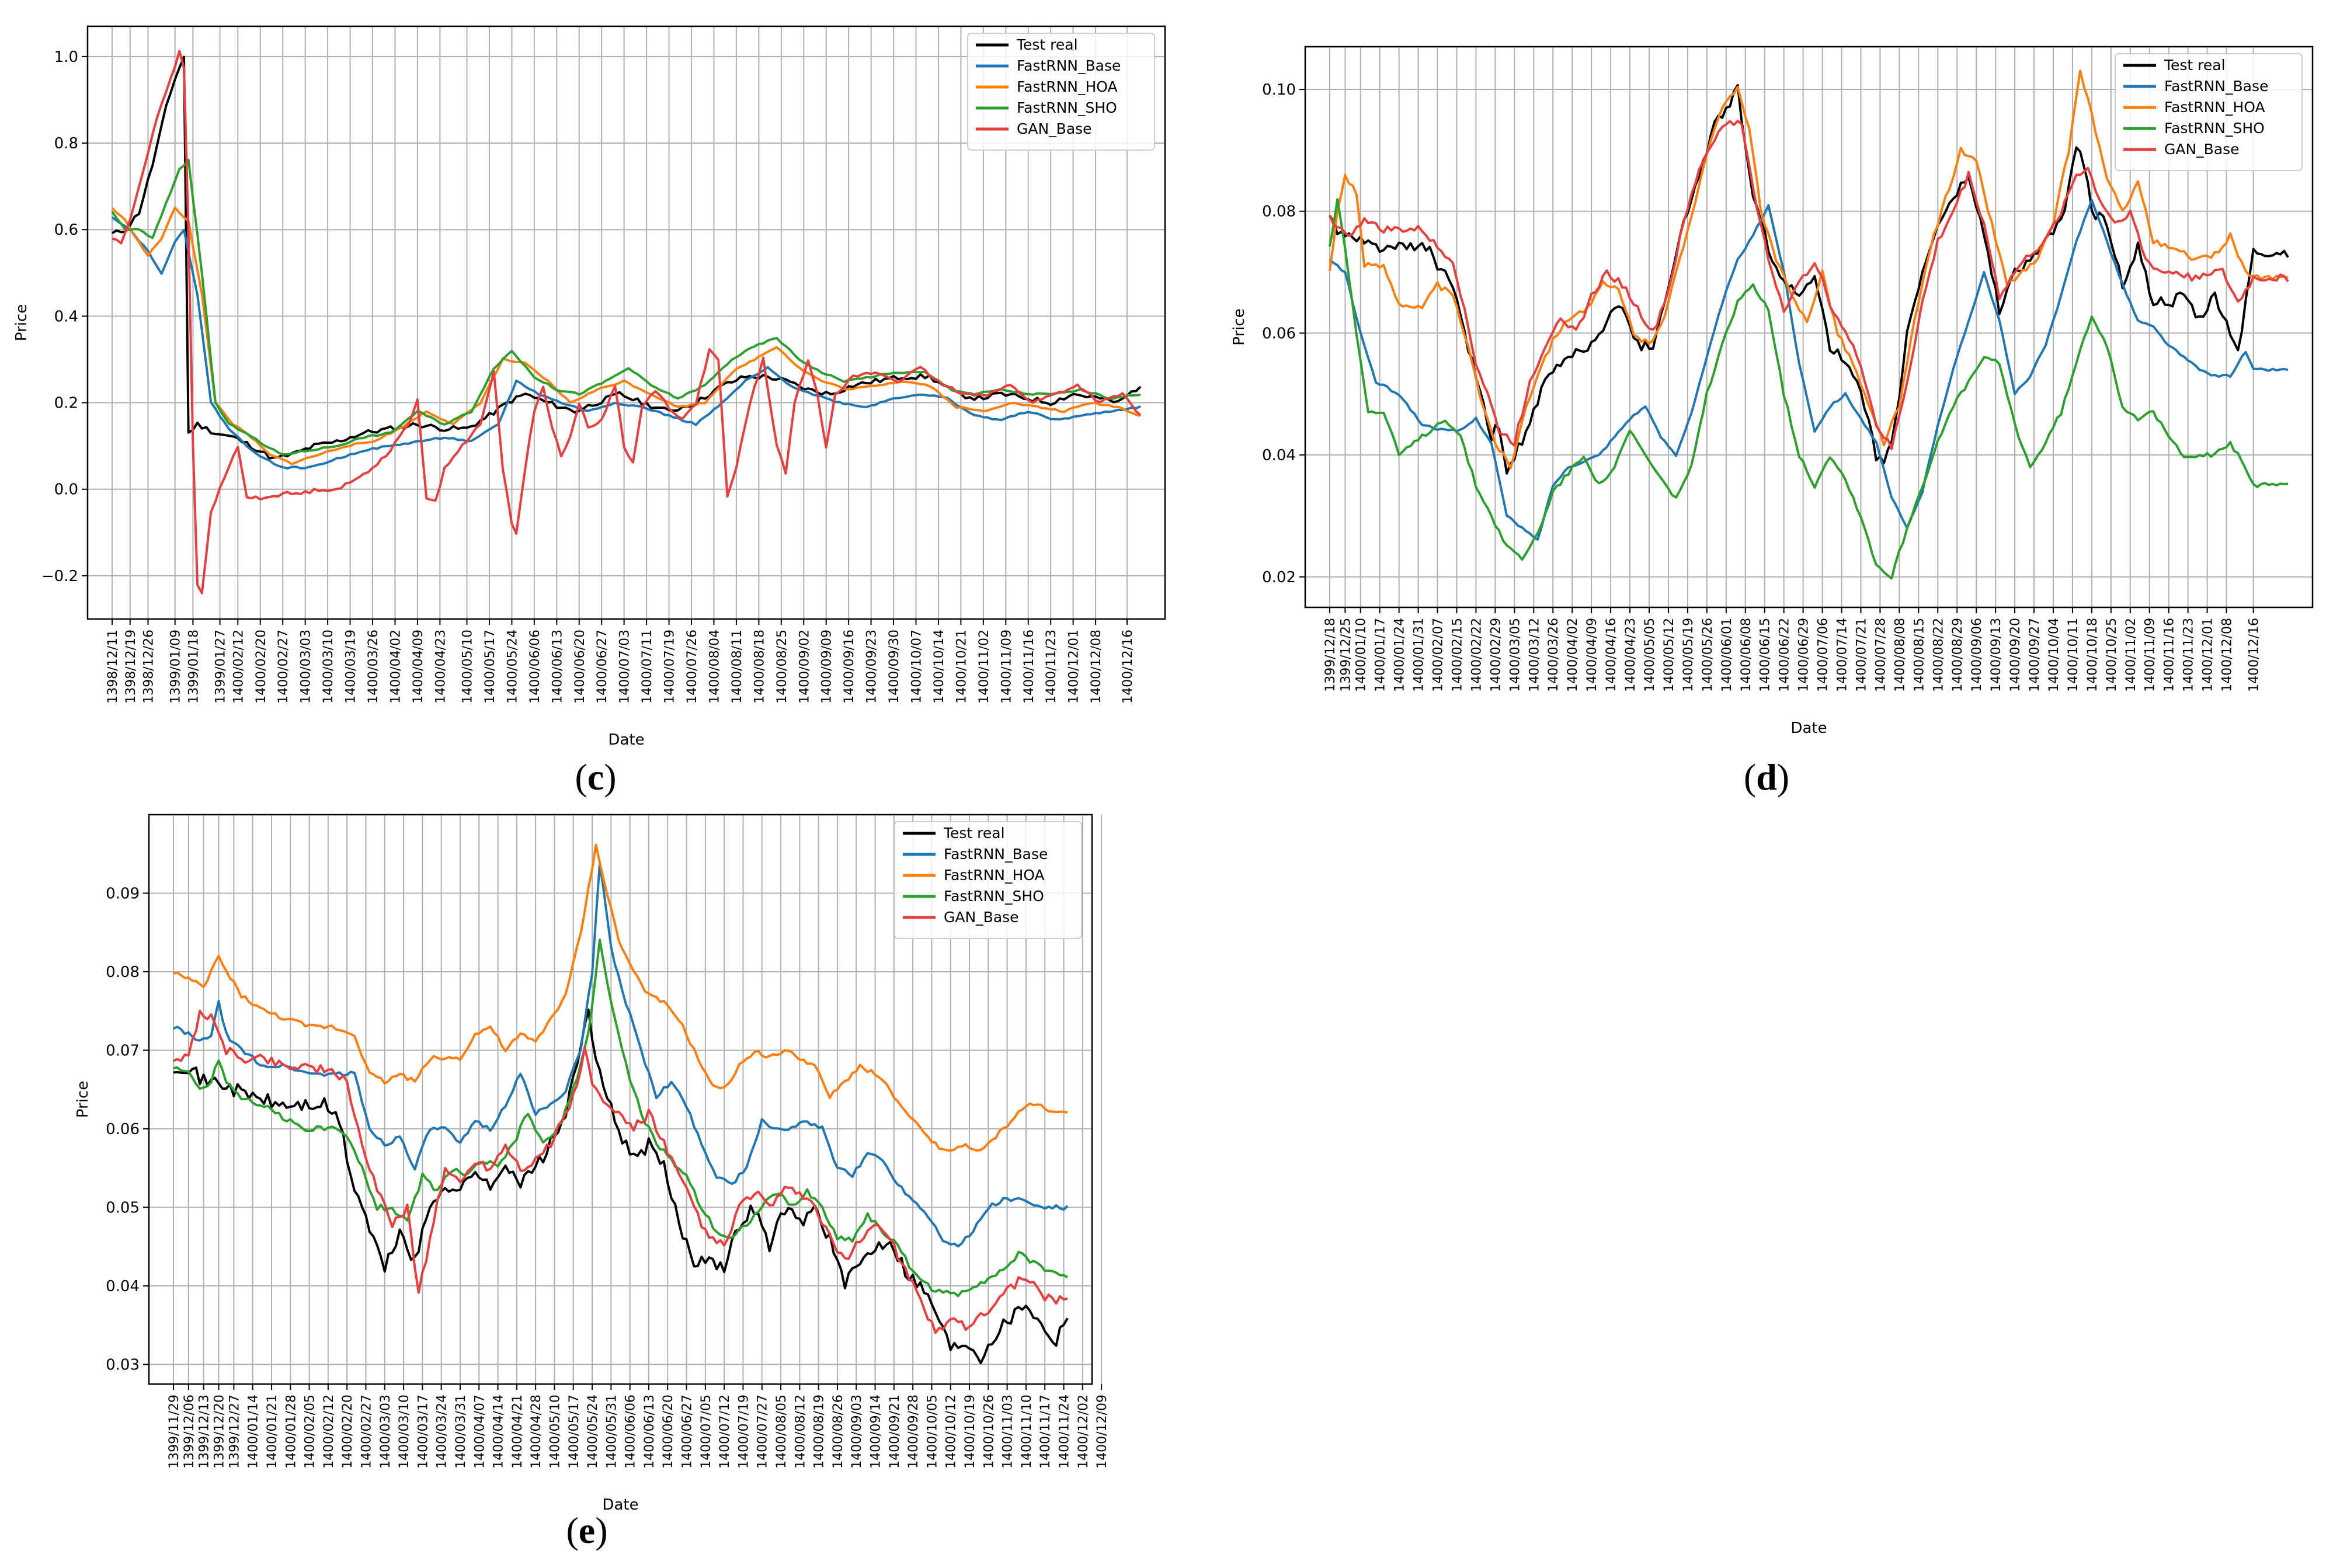  What do you see at coordinates (1381, 655) in the screenshot?
I see `x-tick-label: 1400/01/17` at bounding box center [1381, 655].